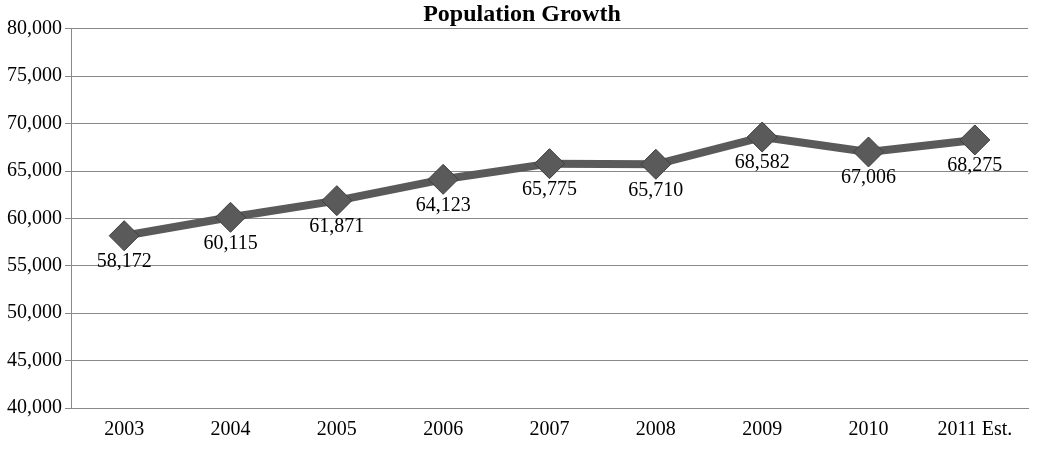  I want to click on y-tick-label: 65,000, so click(34, 169).